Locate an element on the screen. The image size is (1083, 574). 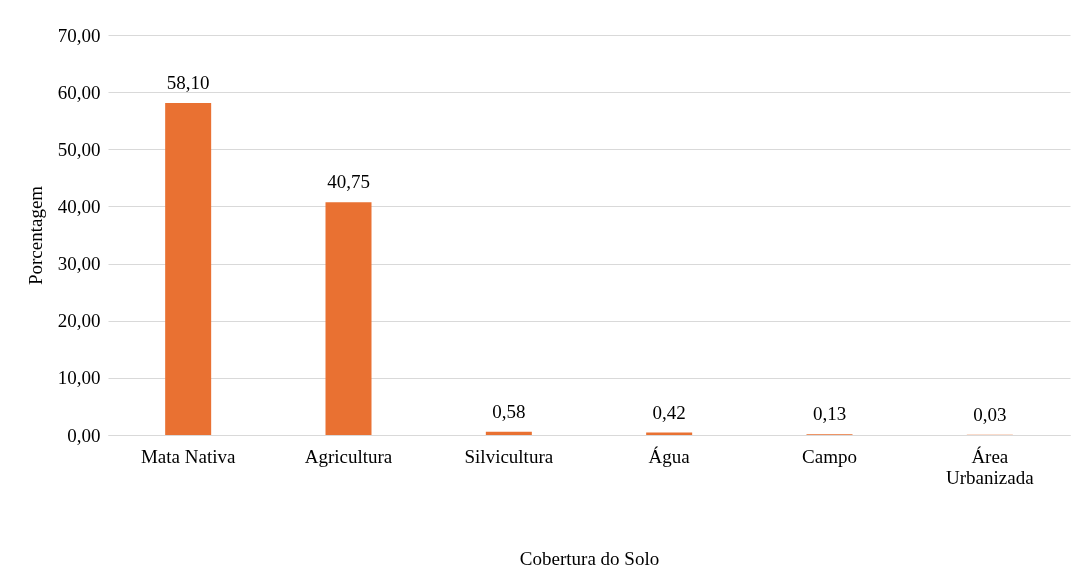
y-tick-label: 40,00 is located at coordinates (79, 206).